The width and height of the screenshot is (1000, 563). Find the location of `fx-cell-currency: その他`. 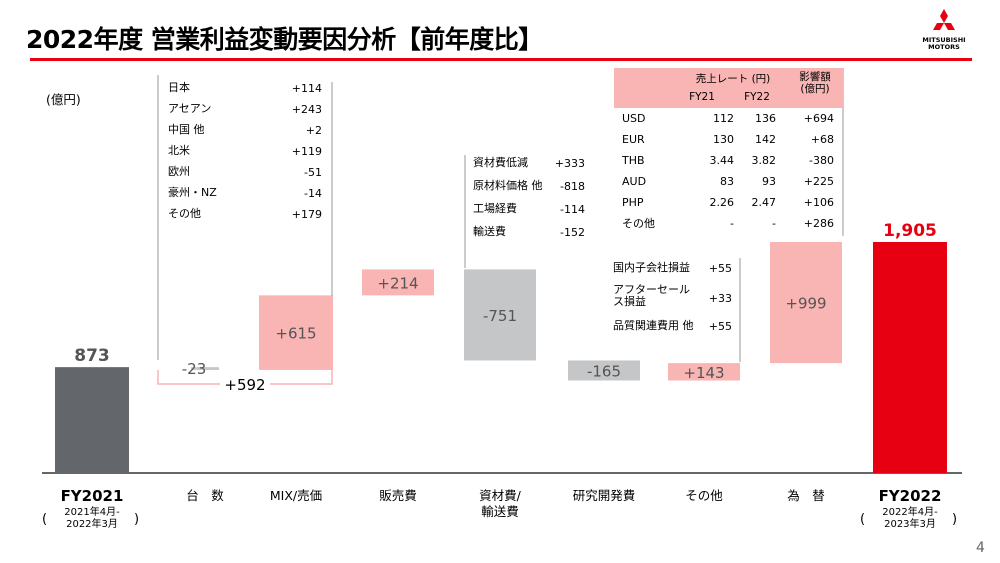

fx-cell-currency: その他 is located at coordinates (638, 223).